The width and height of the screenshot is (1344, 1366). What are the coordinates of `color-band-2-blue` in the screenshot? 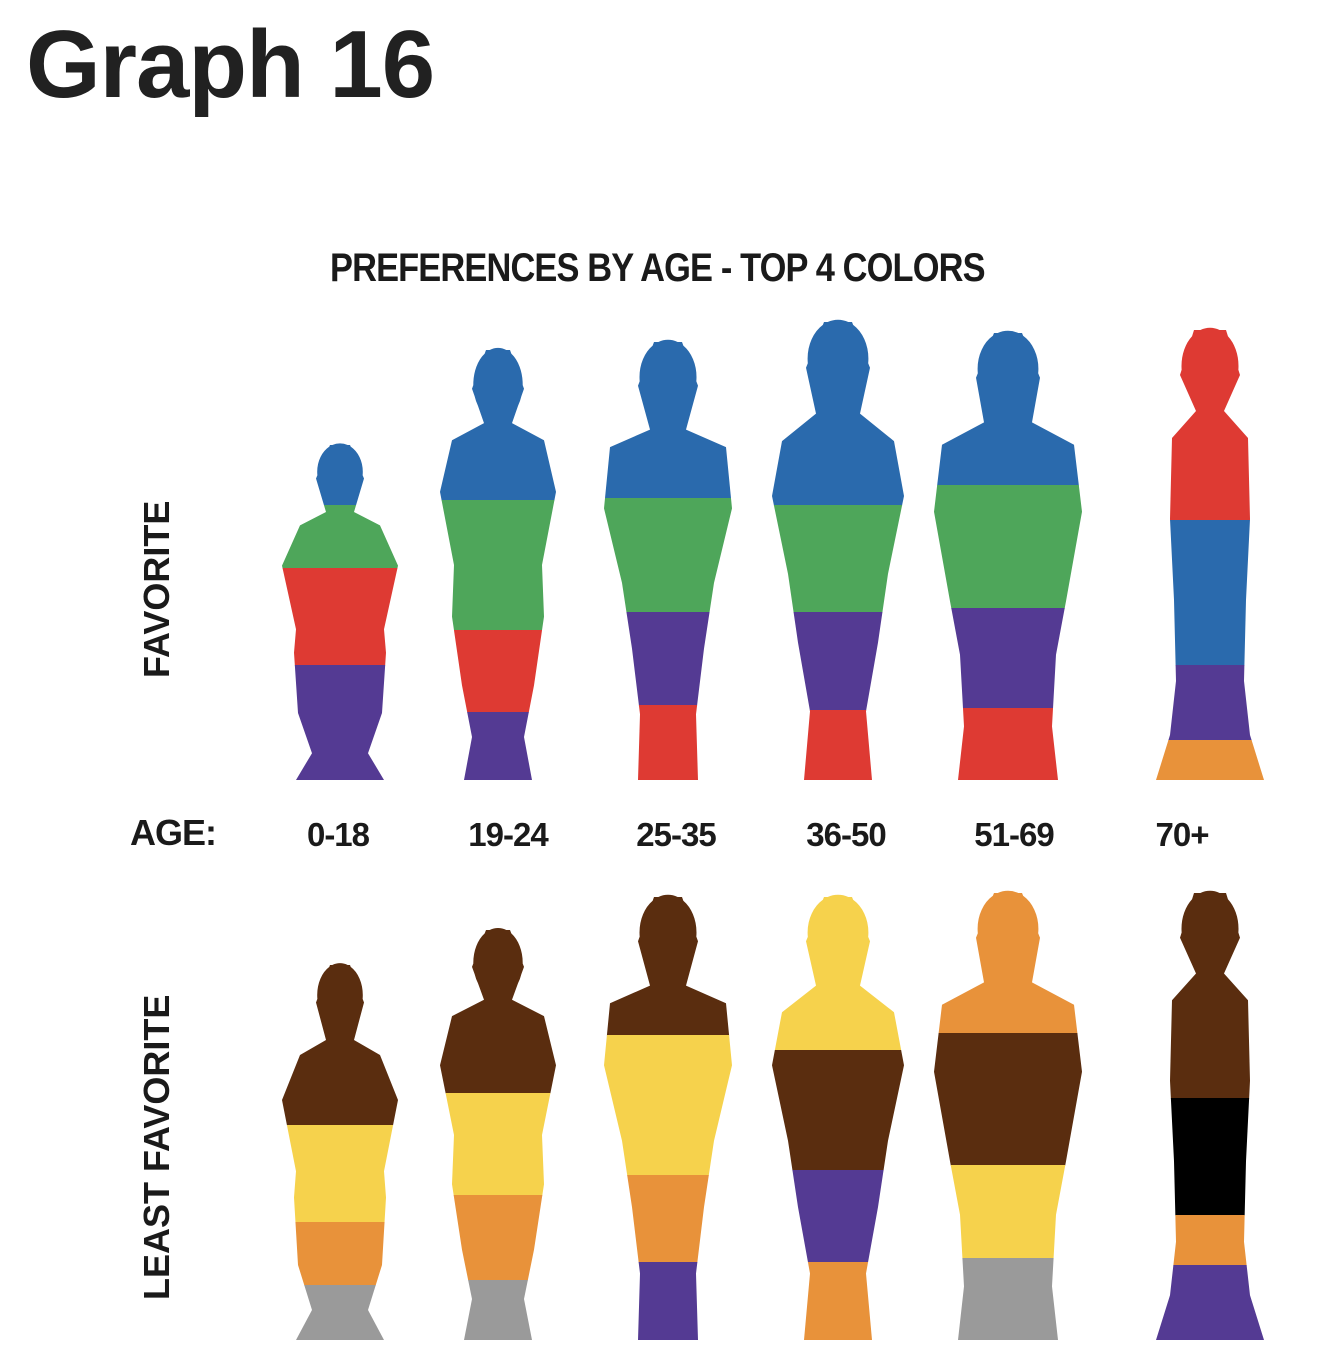 It's located at (1210, 593).